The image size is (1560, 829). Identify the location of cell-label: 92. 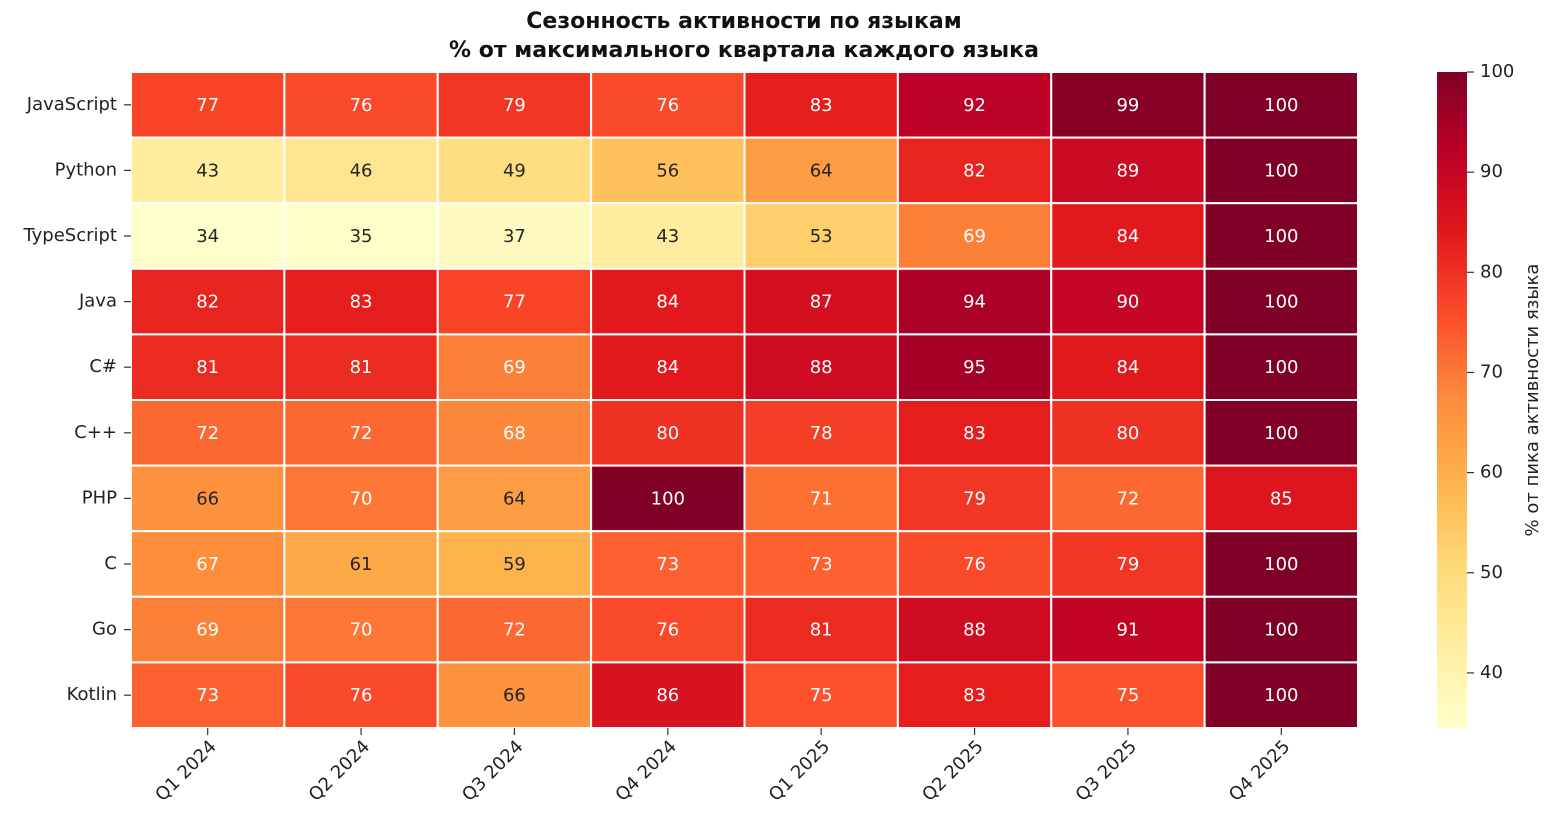
(974, 105).